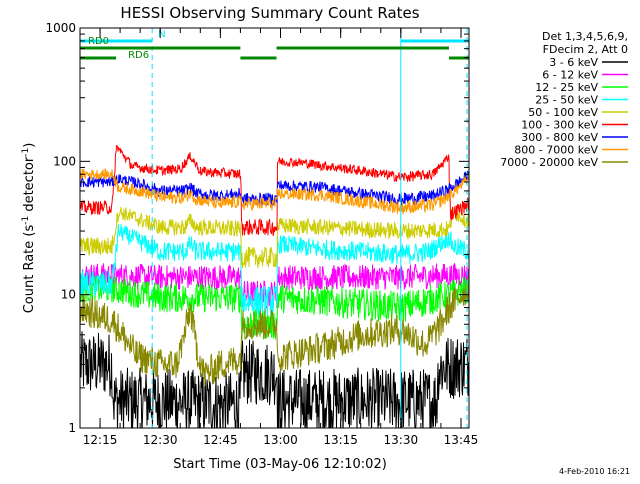  Describe the element at coordinates (563, 112) in the screenshot. I see `legend-label: 50 - 100 keV` at that location.